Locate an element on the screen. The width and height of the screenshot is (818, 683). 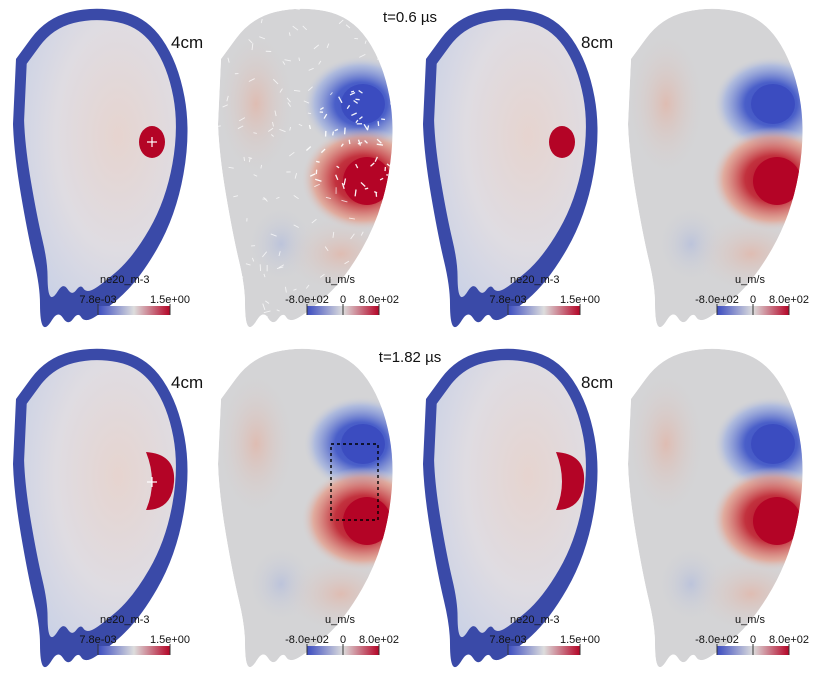
zoom-region-box is located at coordinates (354, 482).